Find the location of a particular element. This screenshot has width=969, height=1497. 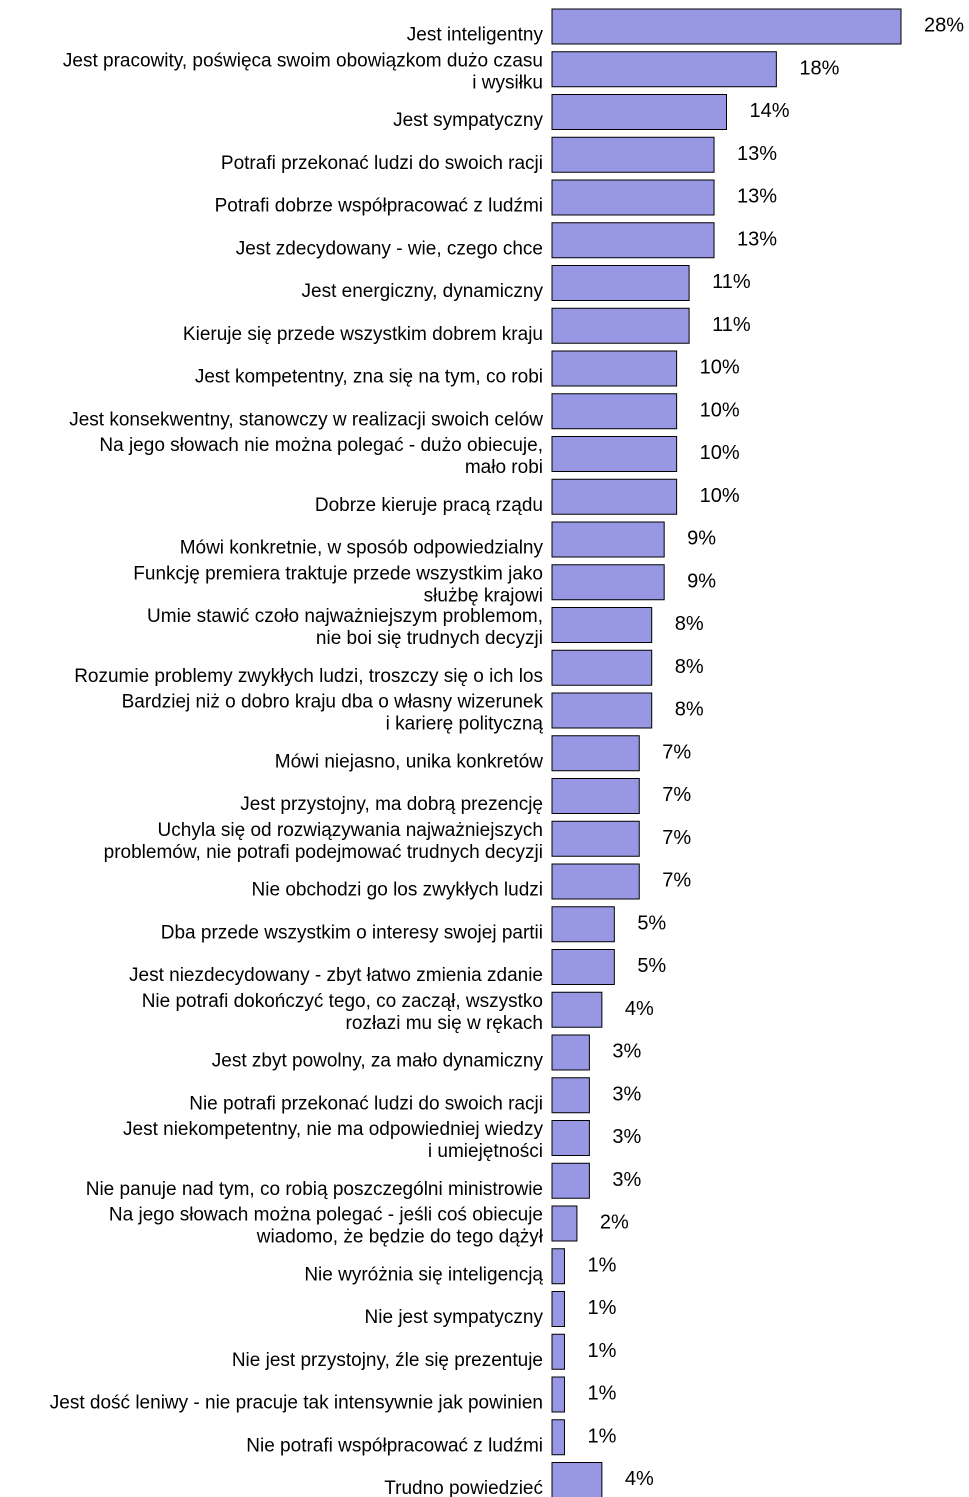

category-label: Mówi konkretnie, w sposób odpowiedzialny is located at coordinates (362, 548).